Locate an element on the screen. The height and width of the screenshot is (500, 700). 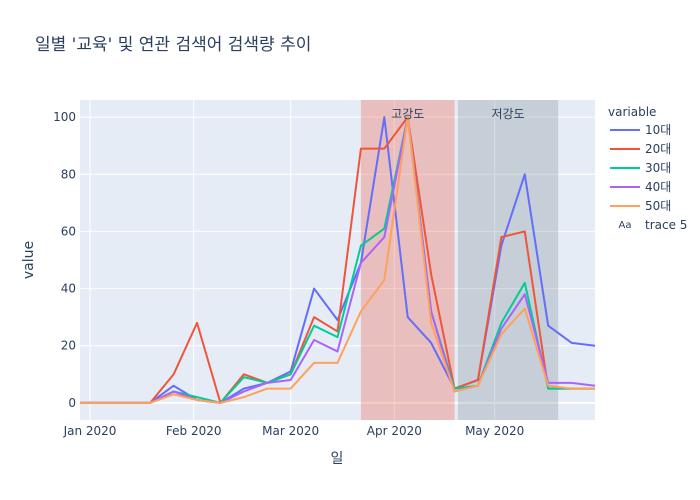
legend-label: 40대 is located at coordinates (658, 187).